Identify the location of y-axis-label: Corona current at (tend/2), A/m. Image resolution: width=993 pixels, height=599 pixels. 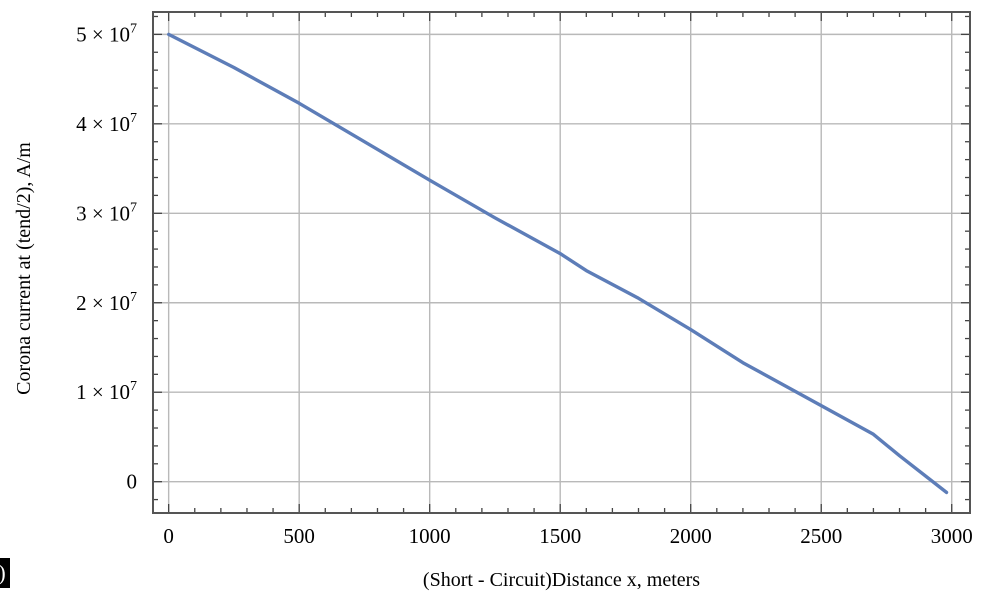
(24, 268).